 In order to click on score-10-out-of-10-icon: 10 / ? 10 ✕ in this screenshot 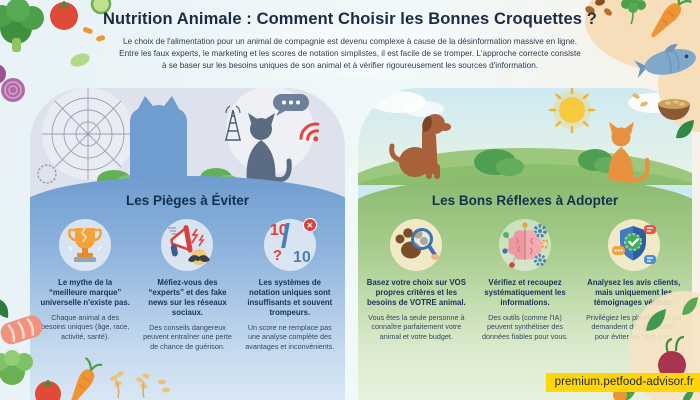, I will do `click(290, 244)`.